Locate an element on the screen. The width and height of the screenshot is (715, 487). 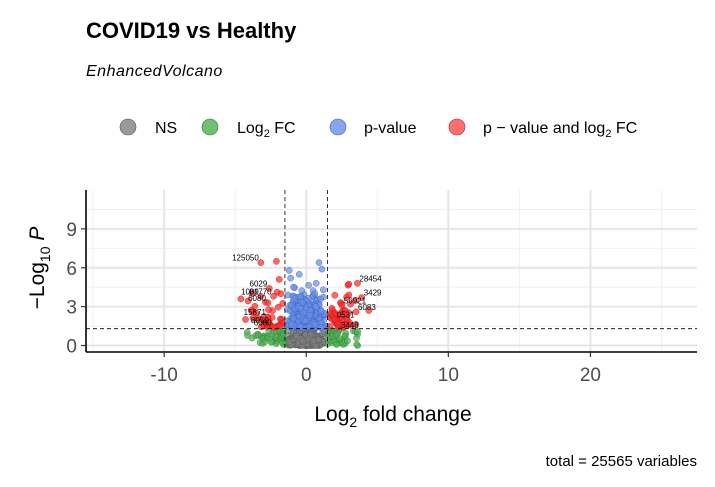
x-axis-title: Log2 fold change is located at coordinates (392, 416).